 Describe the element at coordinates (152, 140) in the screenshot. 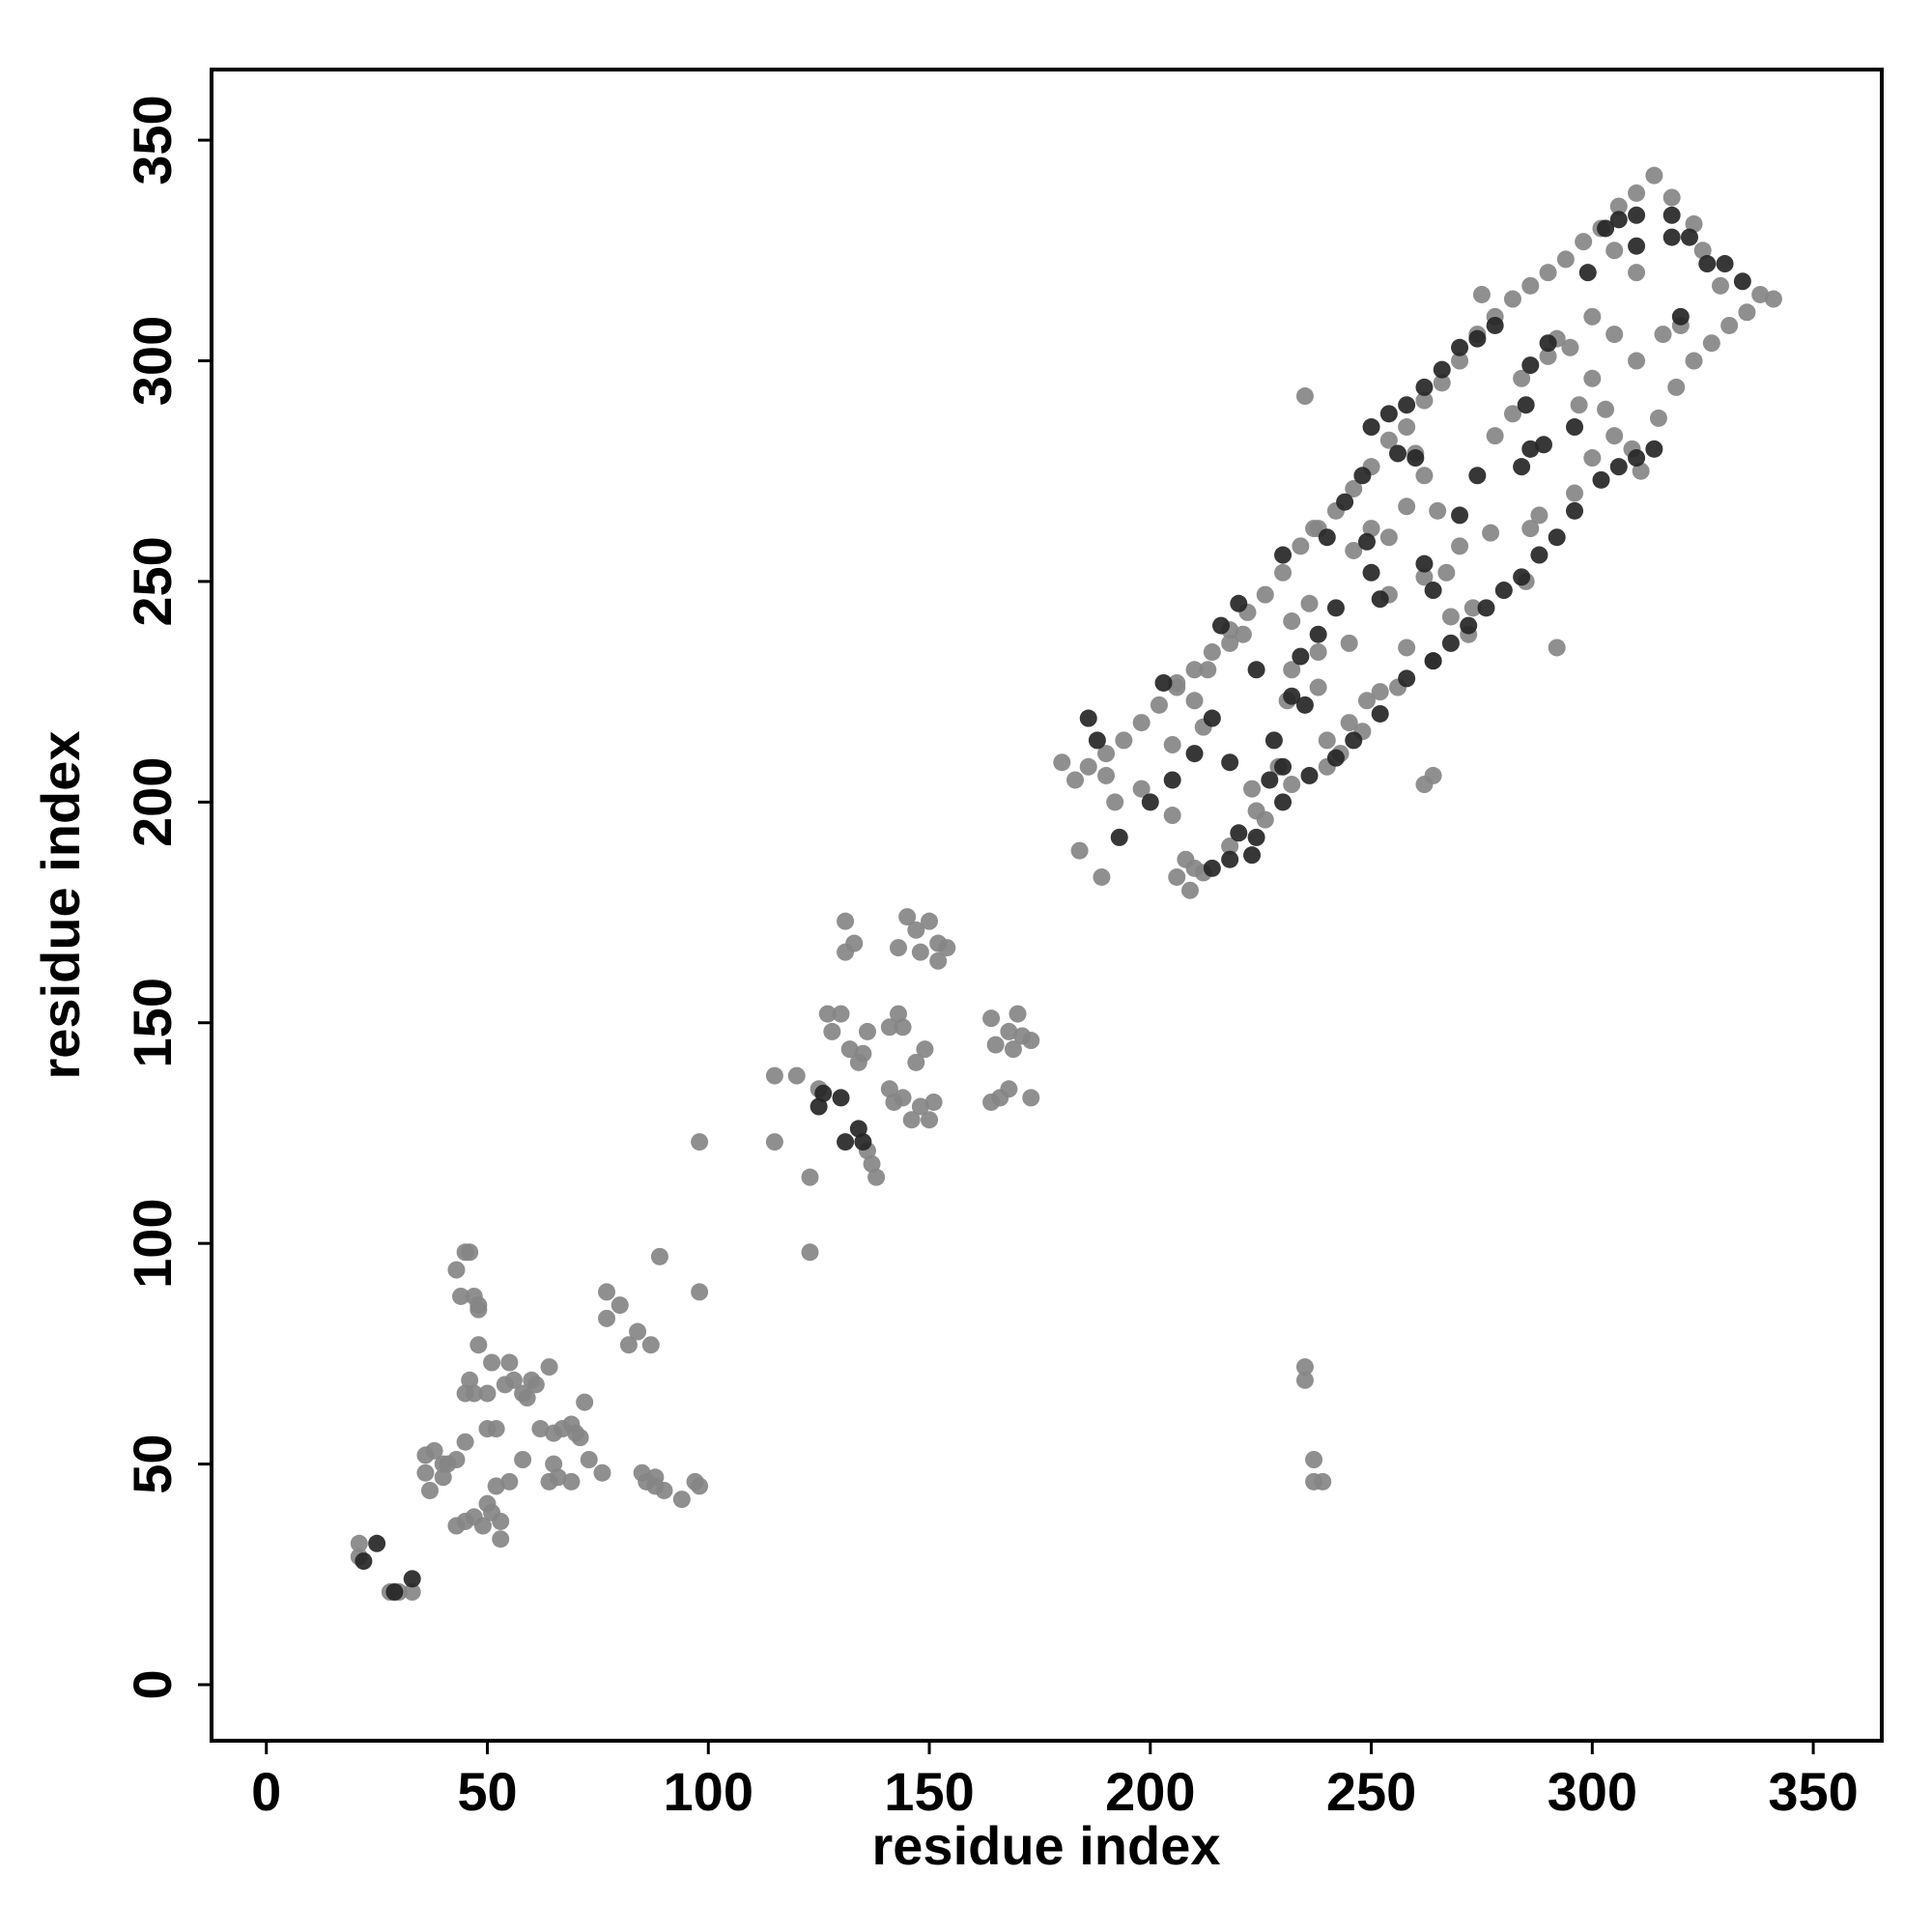

I see `y-tick-label: 350` at that location.